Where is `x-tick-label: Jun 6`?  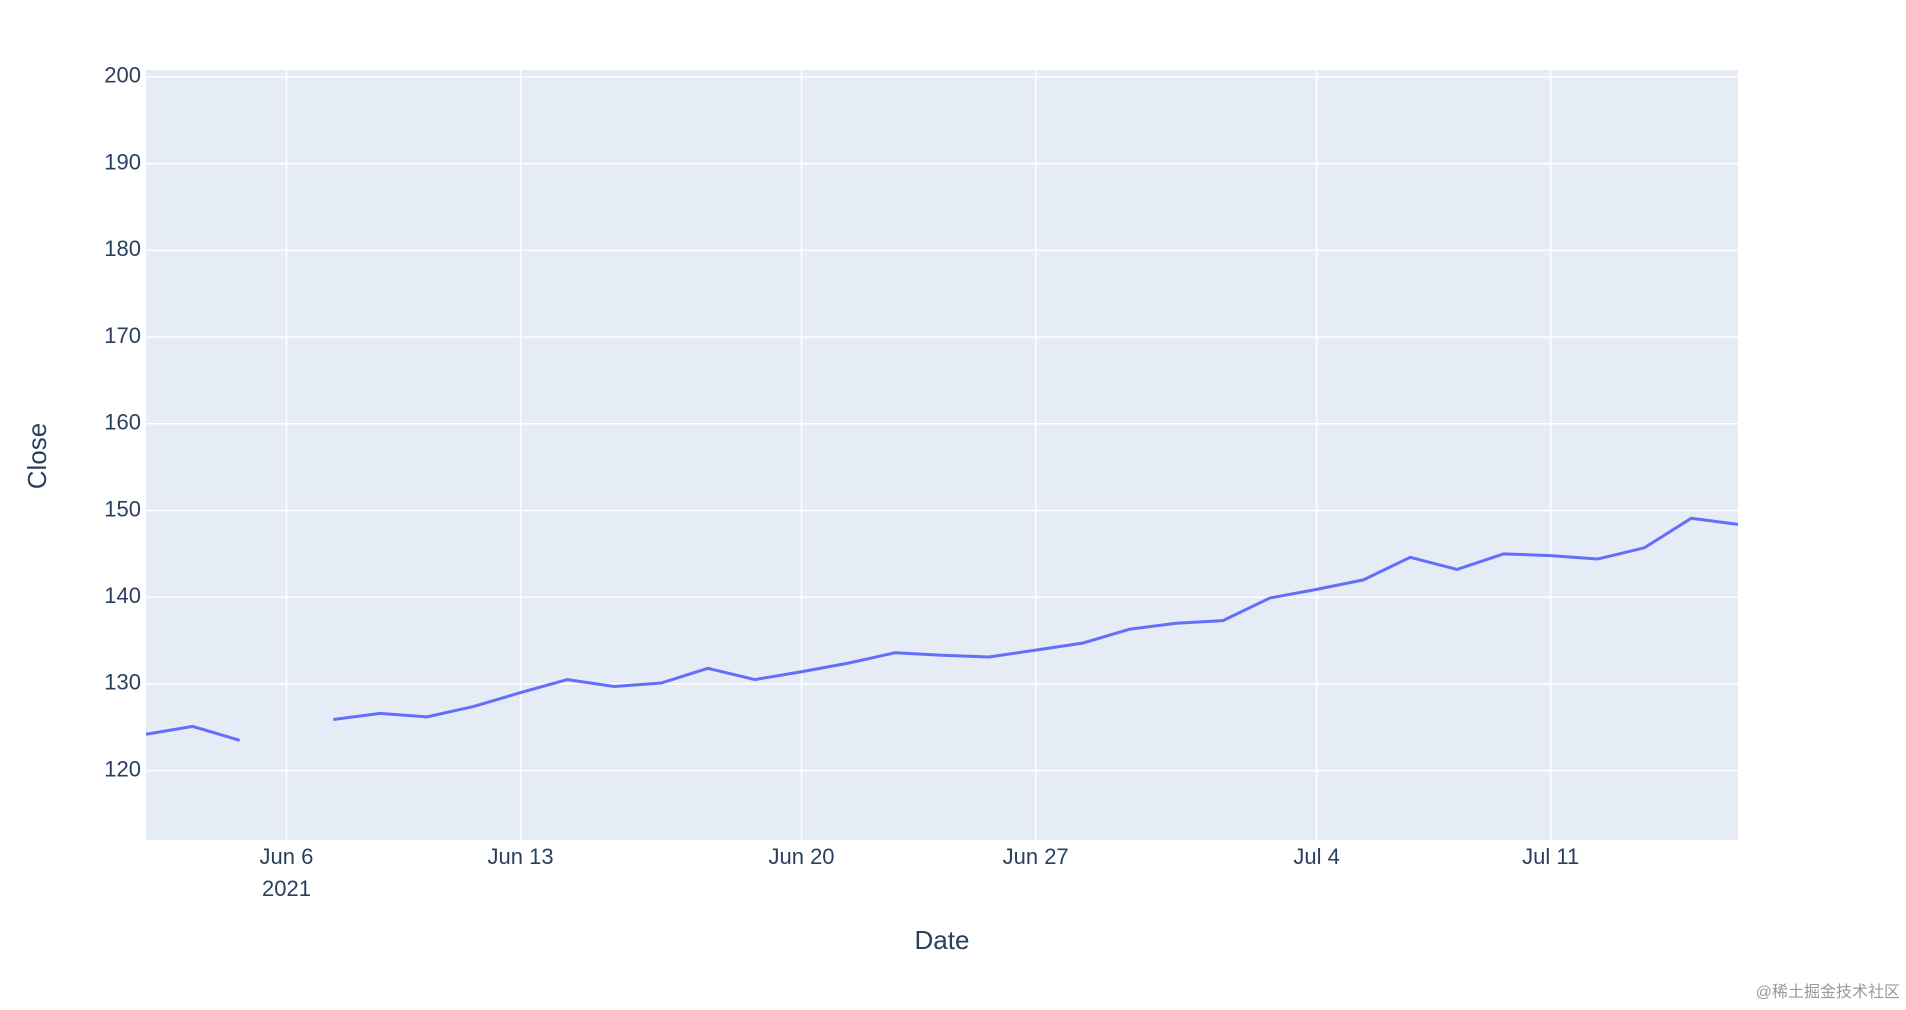 x-tick-label: Jun 6 is located at coordinates (287, 856).